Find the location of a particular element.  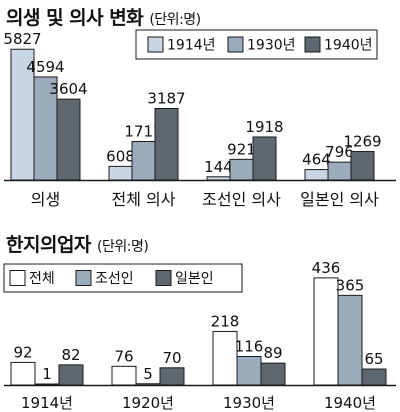

chart1-legend-label: 1930년 is located at coordinates (271, 46).